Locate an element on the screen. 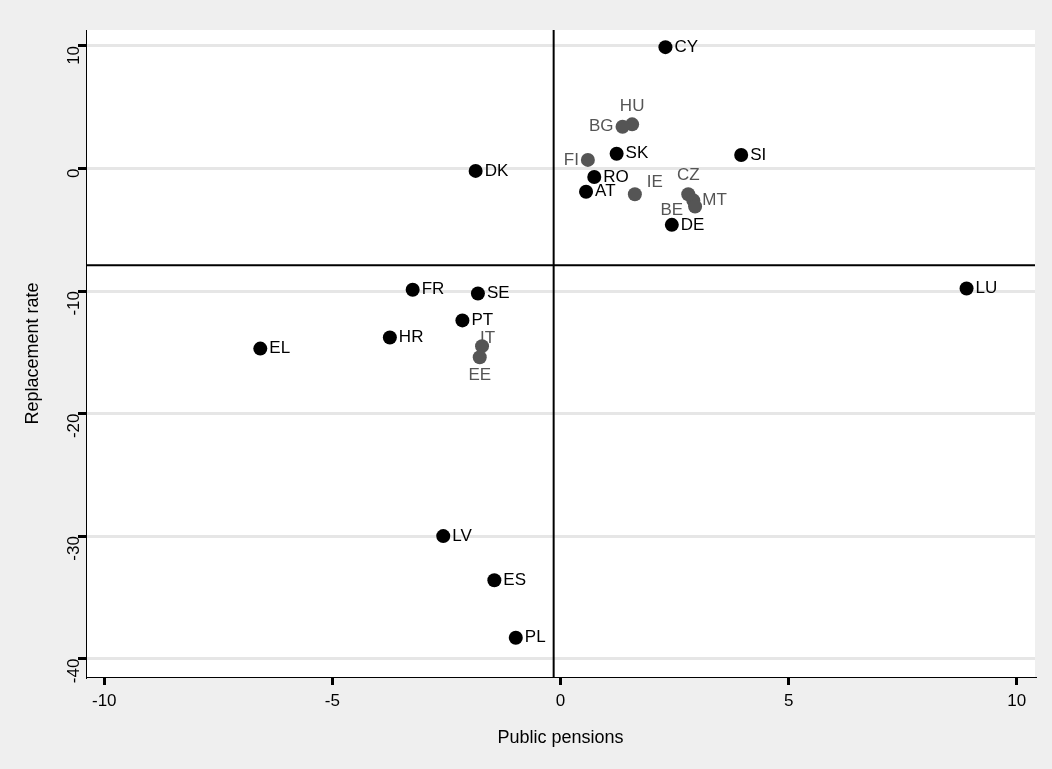 The image size is (1052, 769). x-tick-label: 10 is located at coordinates (1017, 700).